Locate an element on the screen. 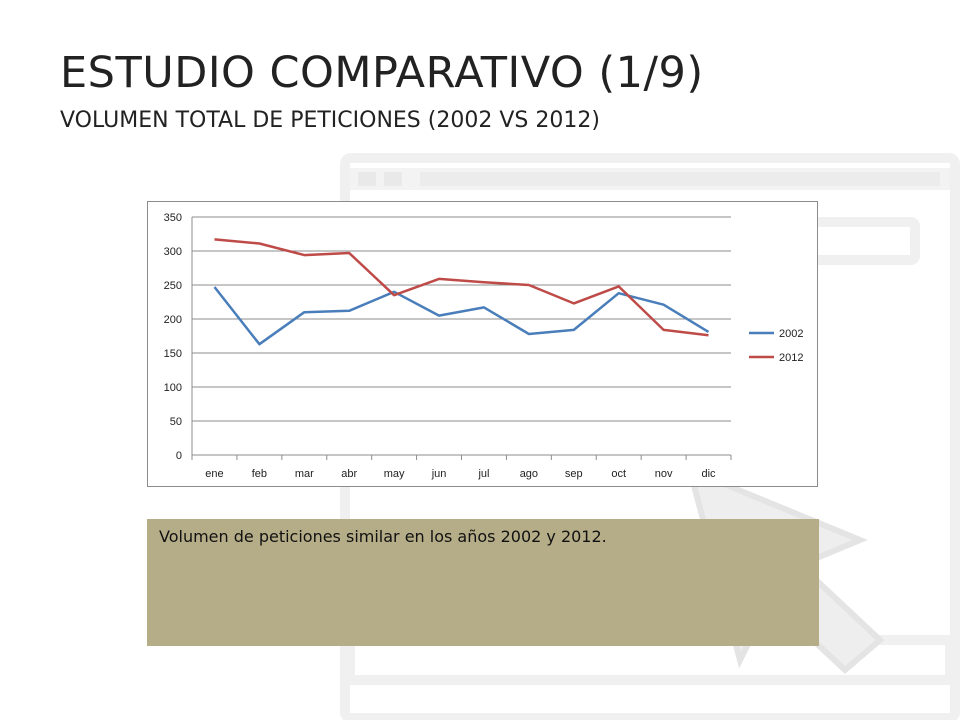 Image resolution: width=960 pixels, height=720 pixels. x-tick-label: dic is located at coordinates (709, 474).